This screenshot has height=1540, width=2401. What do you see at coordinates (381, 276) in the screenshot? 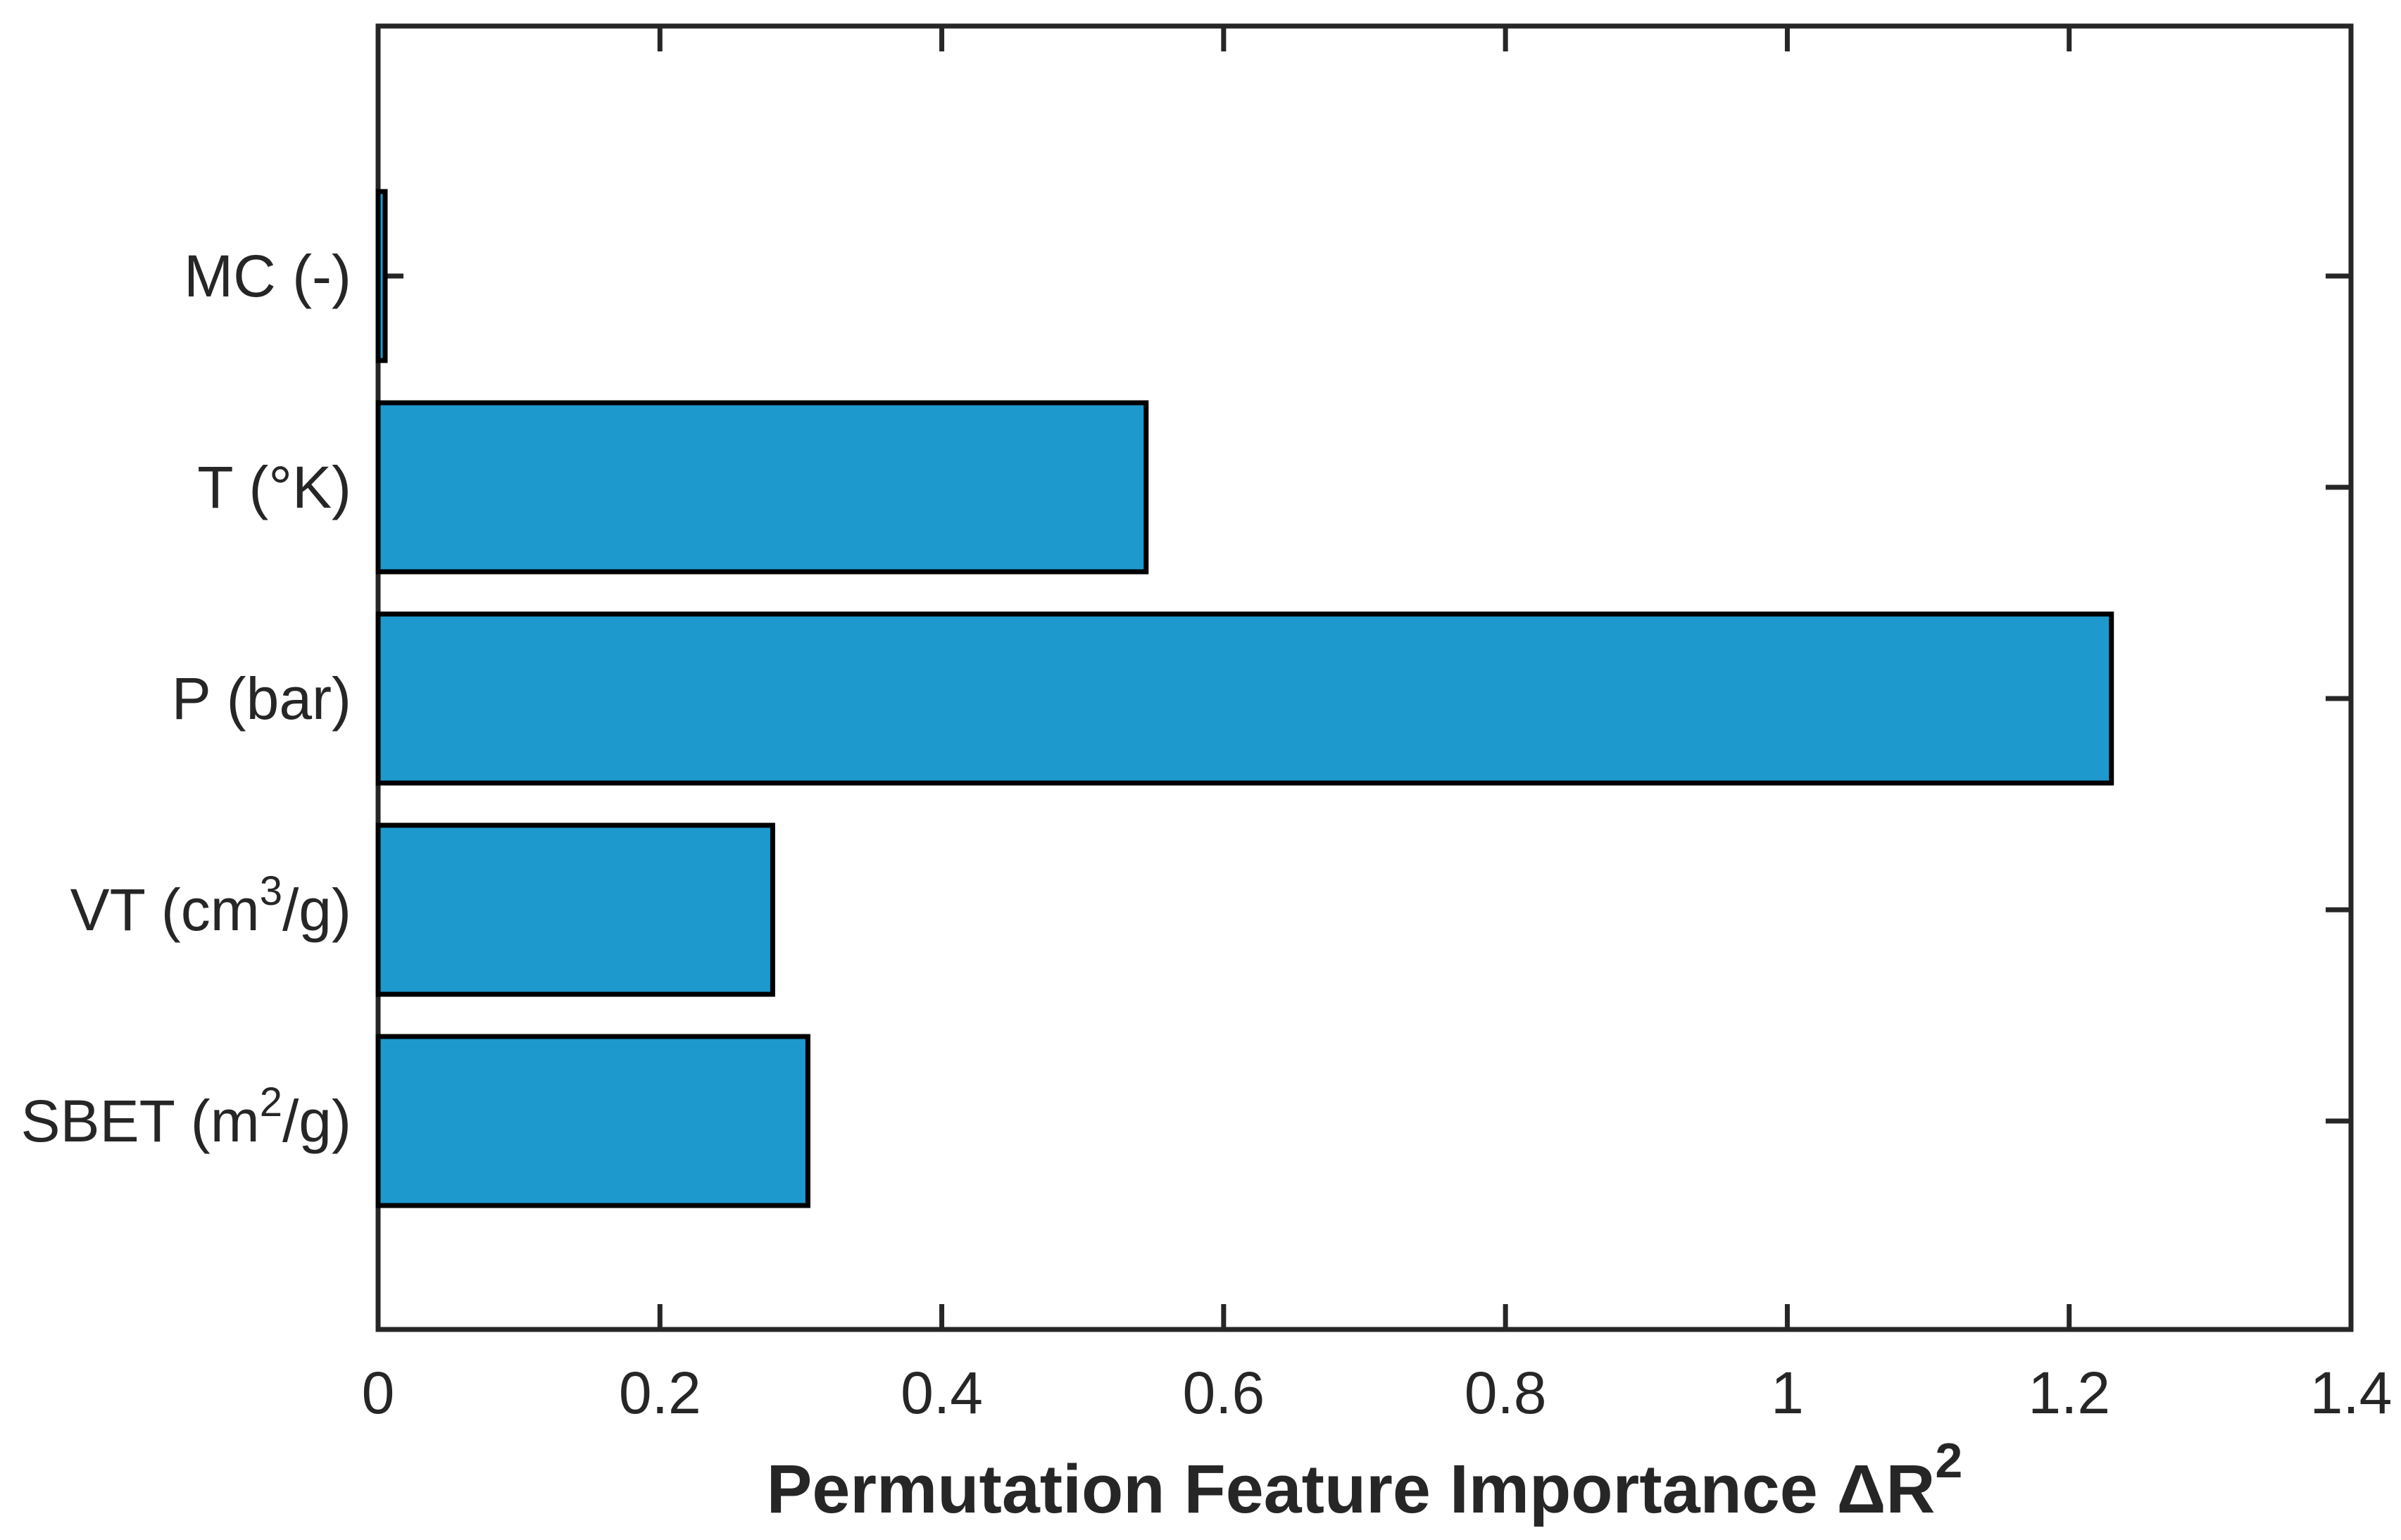
I see `bar-mc` at bounding box center [381, 276].